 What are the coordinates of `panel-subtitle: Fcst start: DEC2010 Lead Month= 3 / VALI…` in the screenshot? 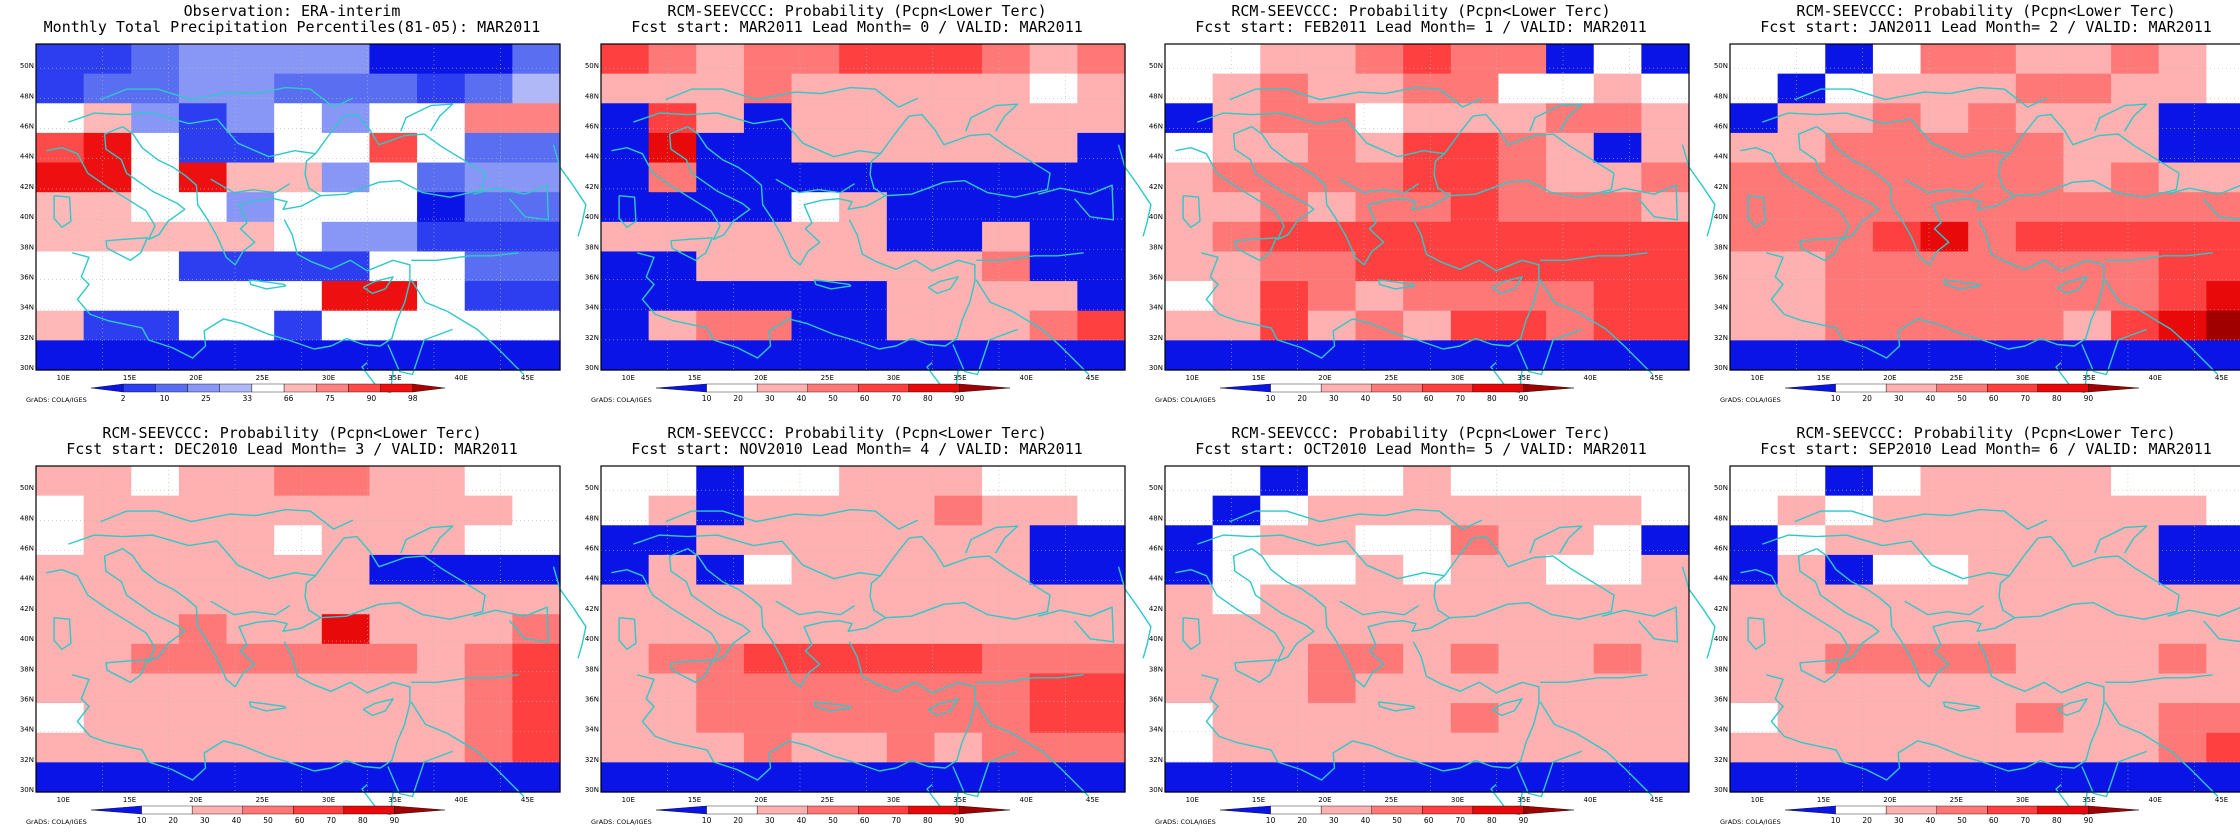 It's located at (292, 449).